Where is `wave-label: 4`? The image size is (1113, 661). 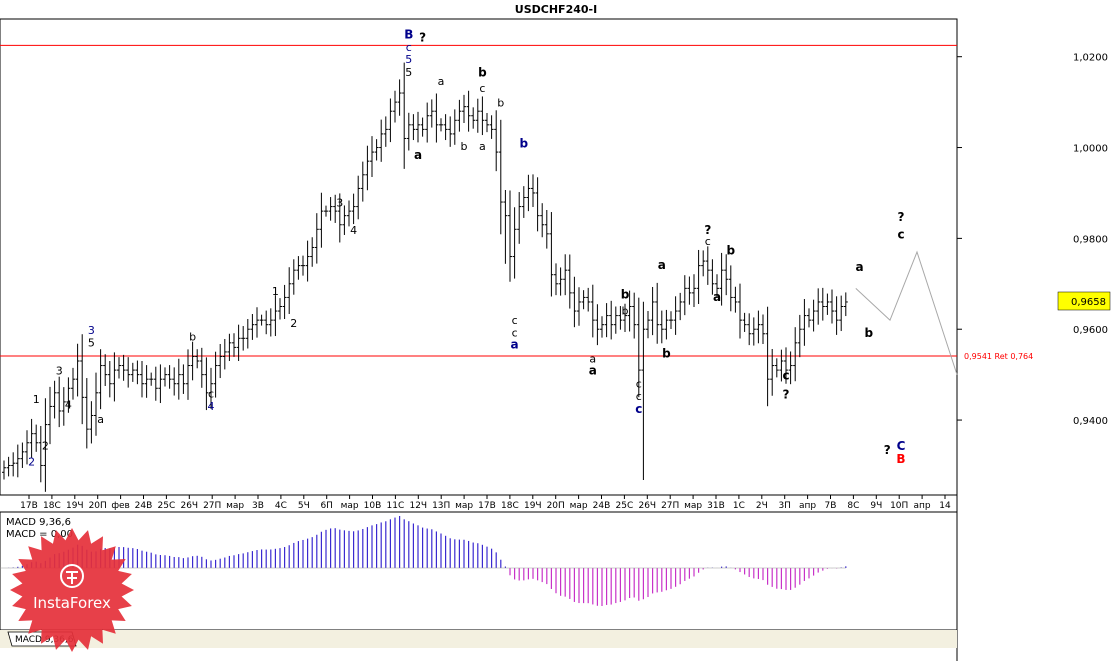 wave-label: 4 is located at coordinates (211, 406).